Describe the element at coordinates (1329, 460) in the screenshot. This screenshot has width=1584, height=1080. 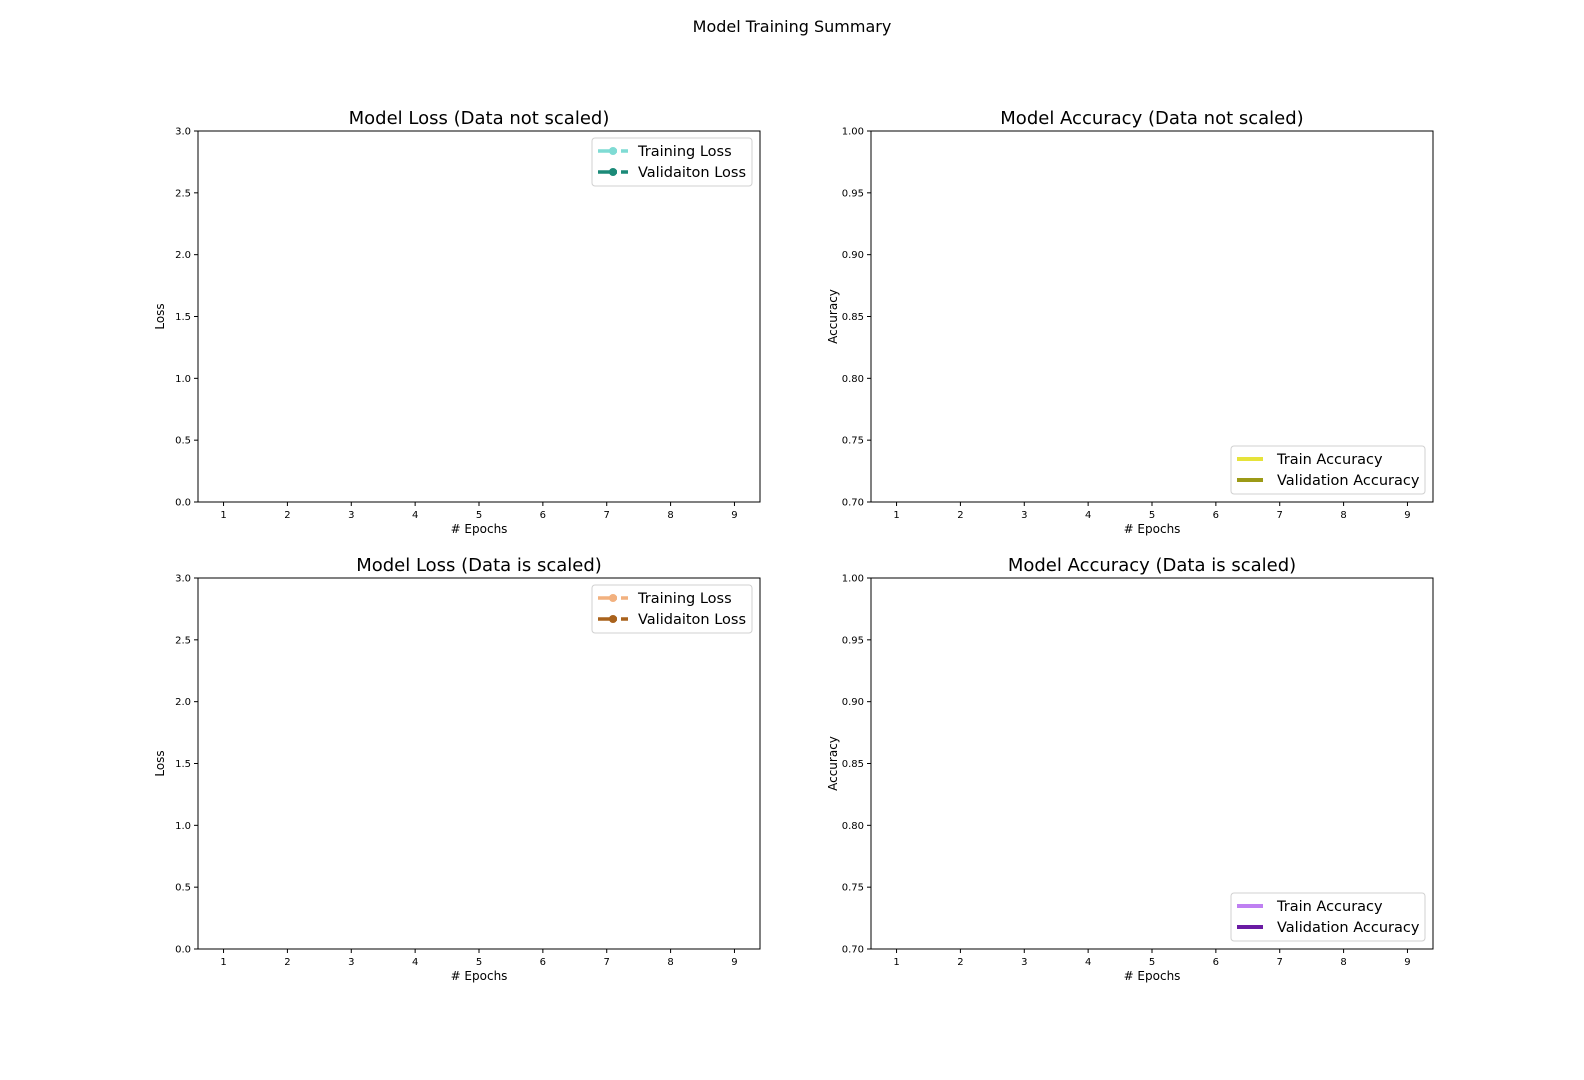
I see `legend-label: Train Accuracy` at that location.